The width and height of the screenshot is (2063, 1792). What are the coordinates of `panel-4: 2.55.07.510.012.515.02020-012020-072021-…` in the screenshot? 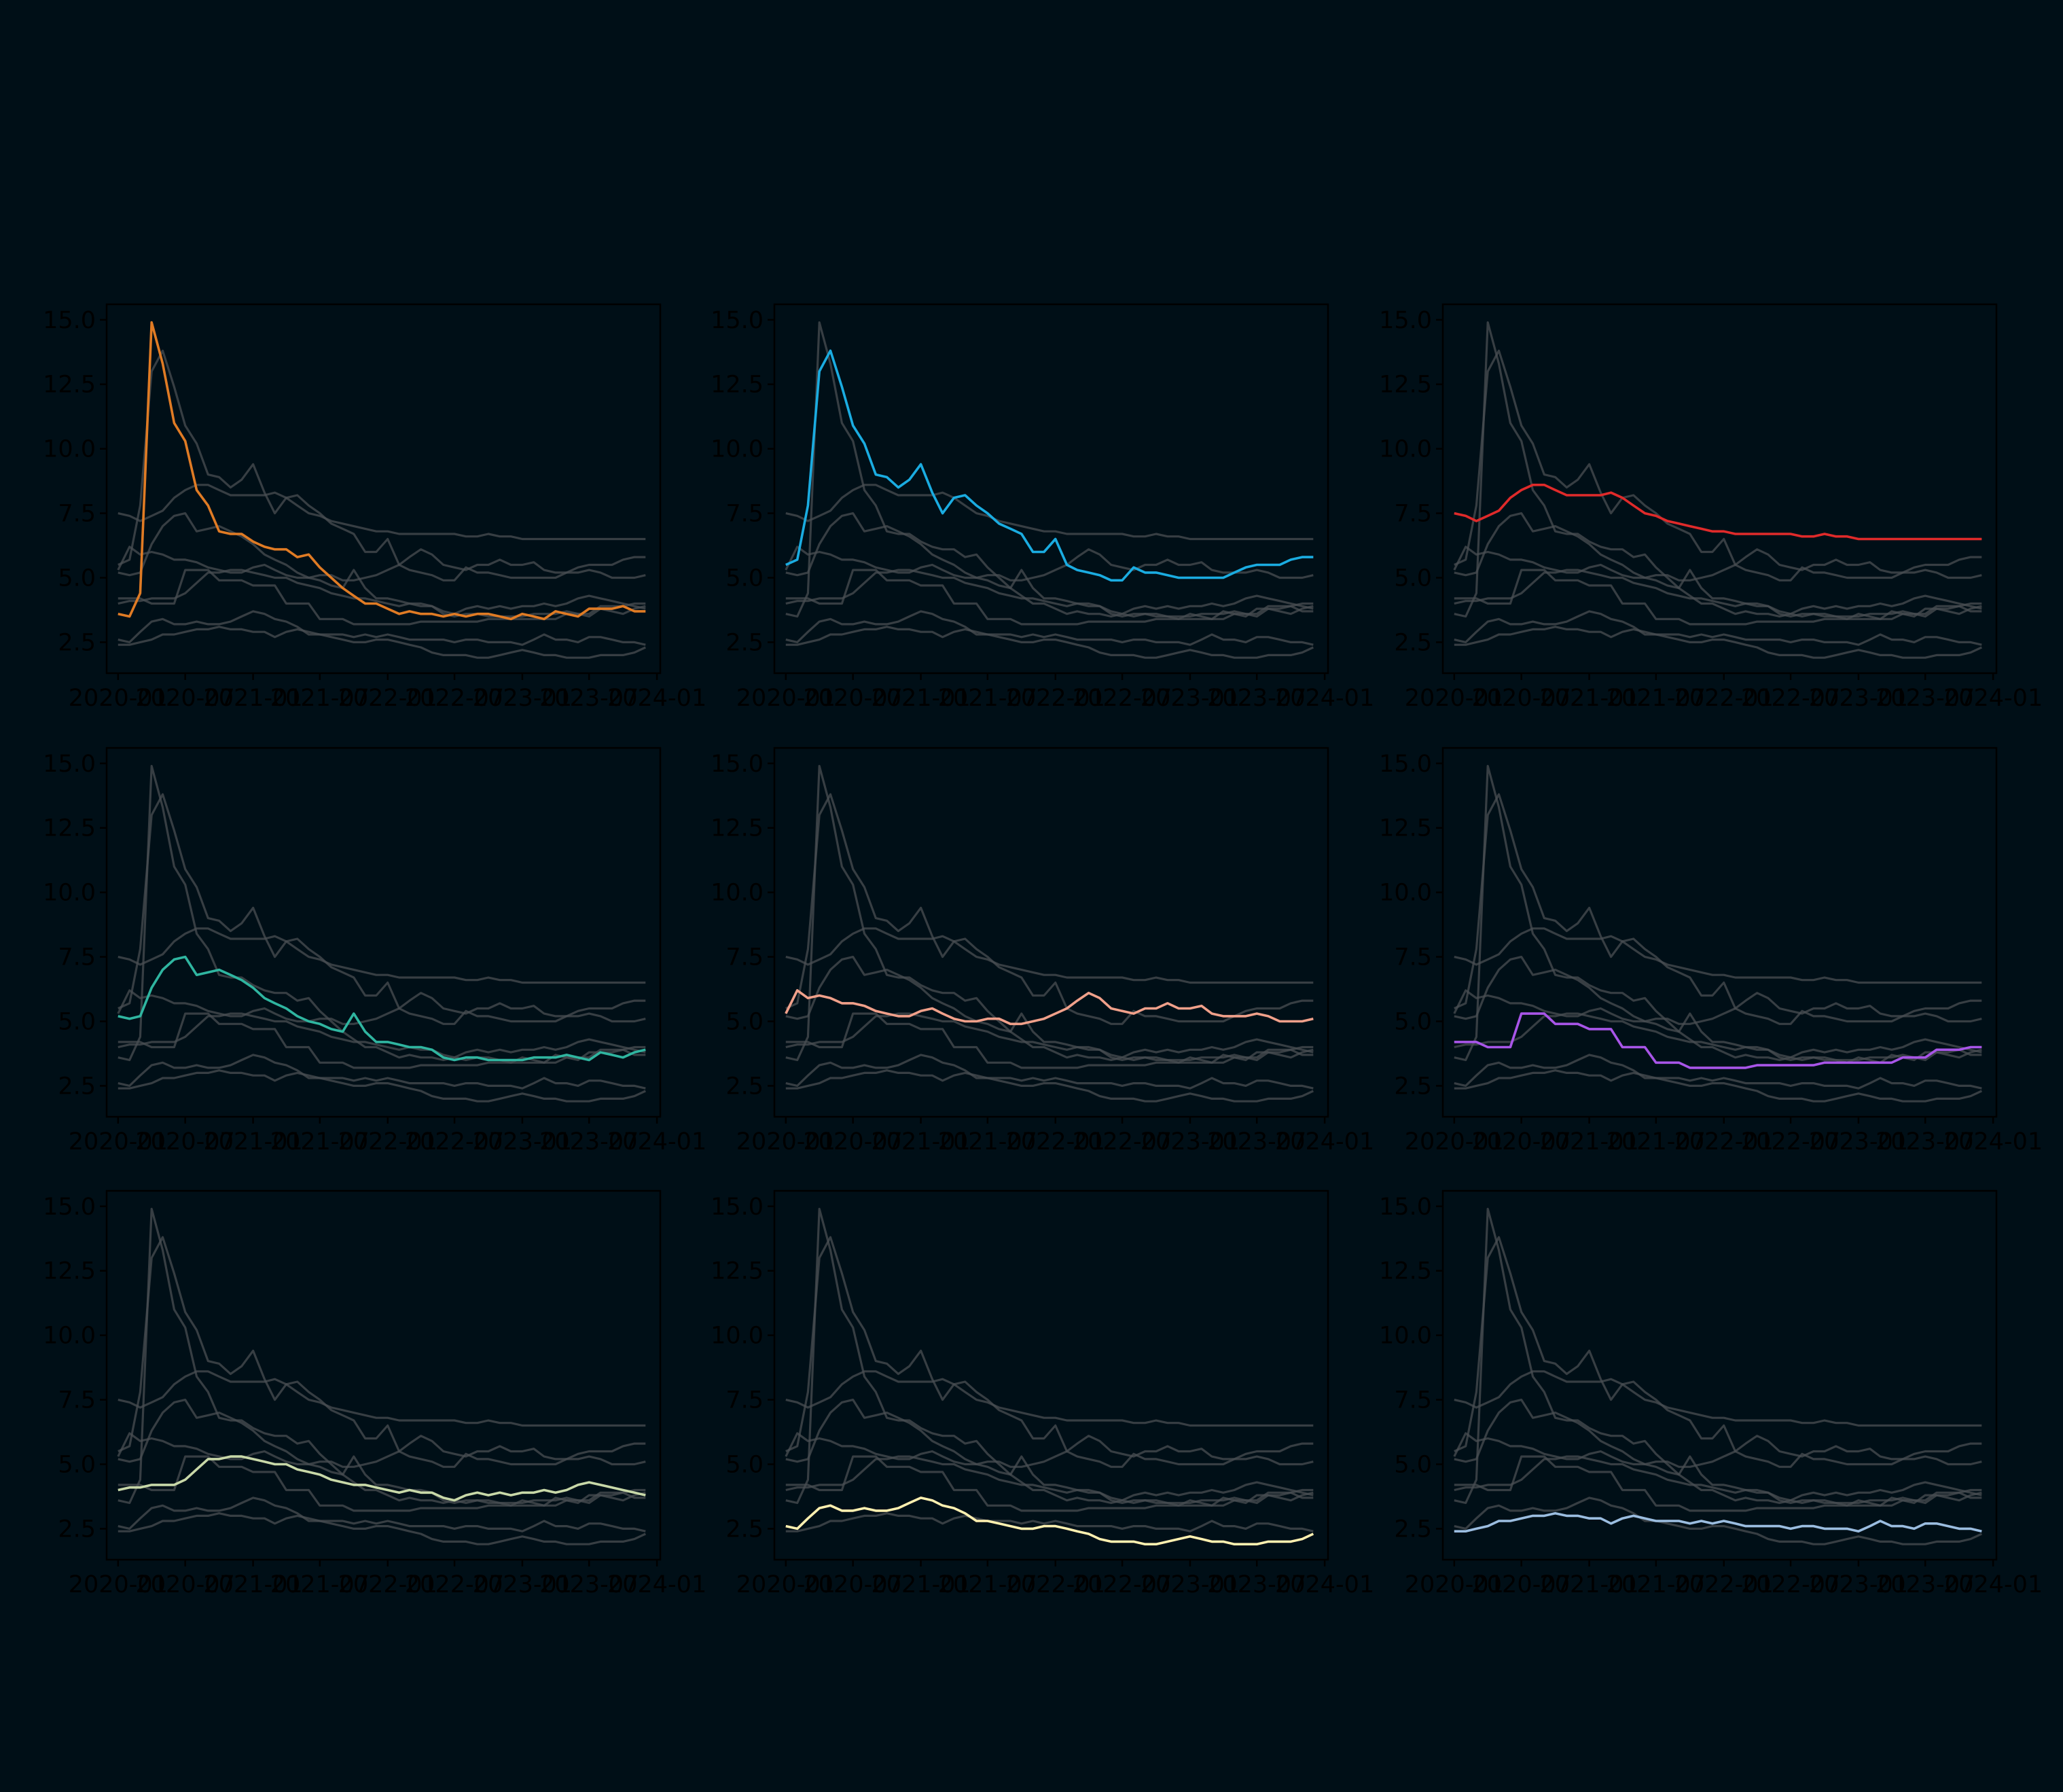 It's located at (374, 951).